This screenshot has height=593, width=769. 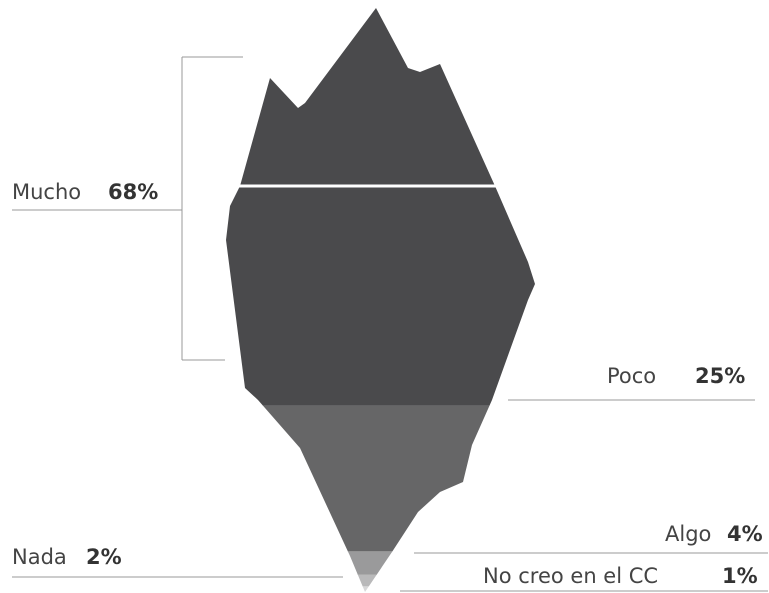 What do you see at coordinates (39, 557) in the screenshot?
I see `category-label: Nada` at bounding box center [39, 557].